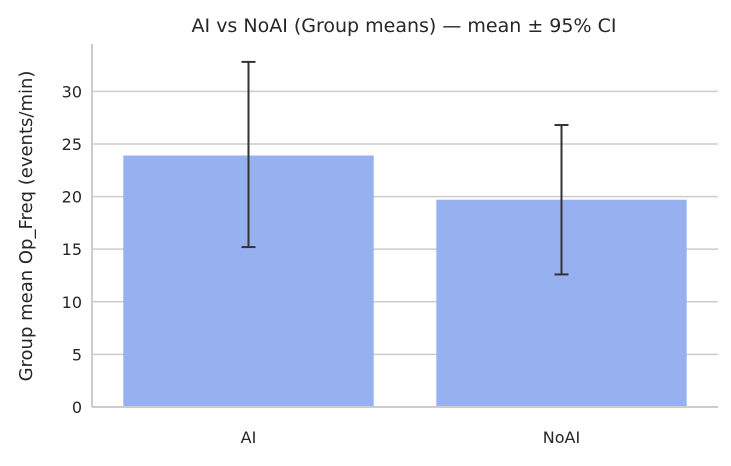  Describe the element at coordinates (404, 26) in the screenshot. I see `chart-title: AI vs NoAI (Group means) — mean ± 95% CI` at that location.